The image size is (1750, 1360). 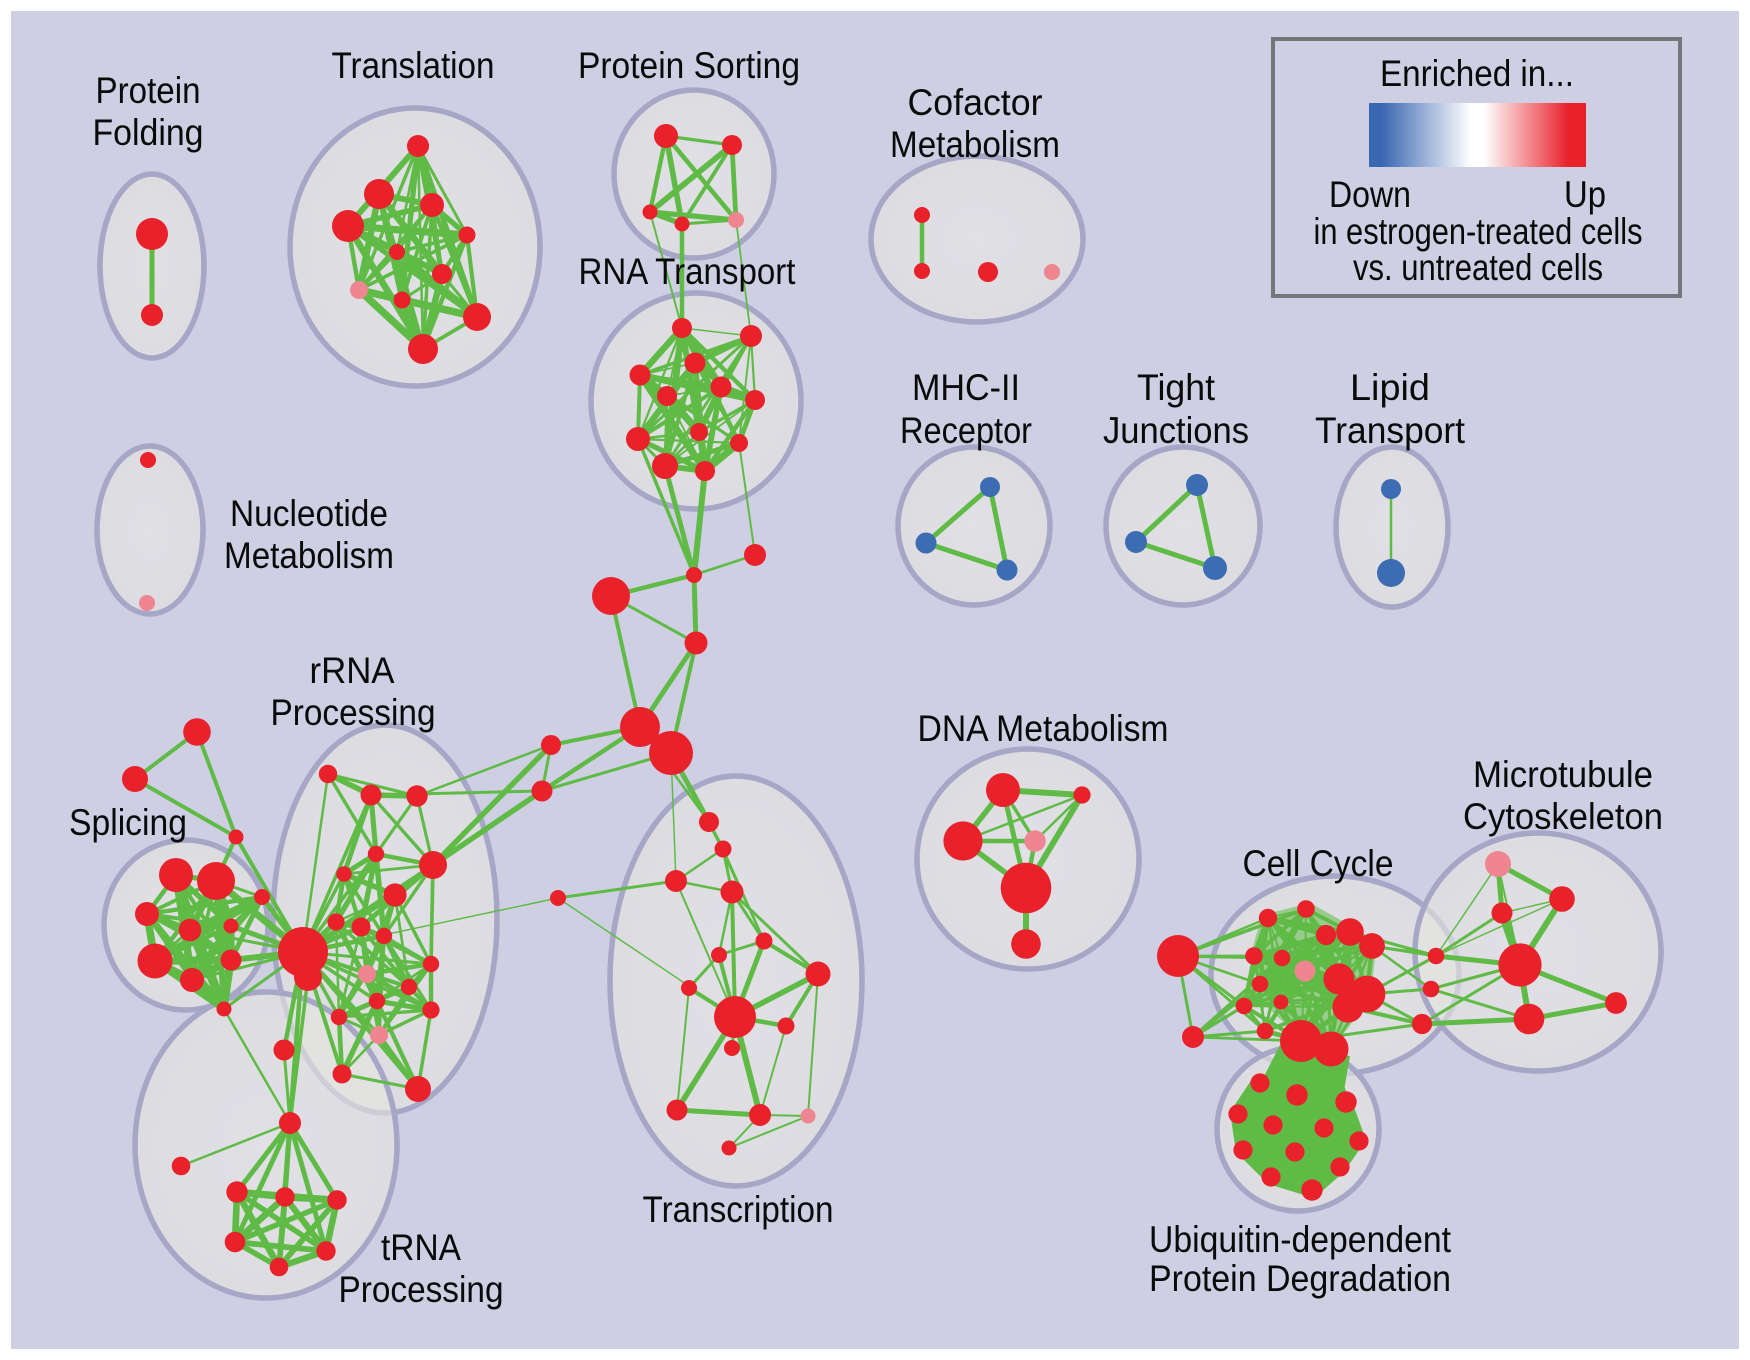 What do you see at coordinates (1300, 1239) in the screenshot?
I see `svg-text: Ubiquitin-dependent` at bounding box center [1300, 1239].